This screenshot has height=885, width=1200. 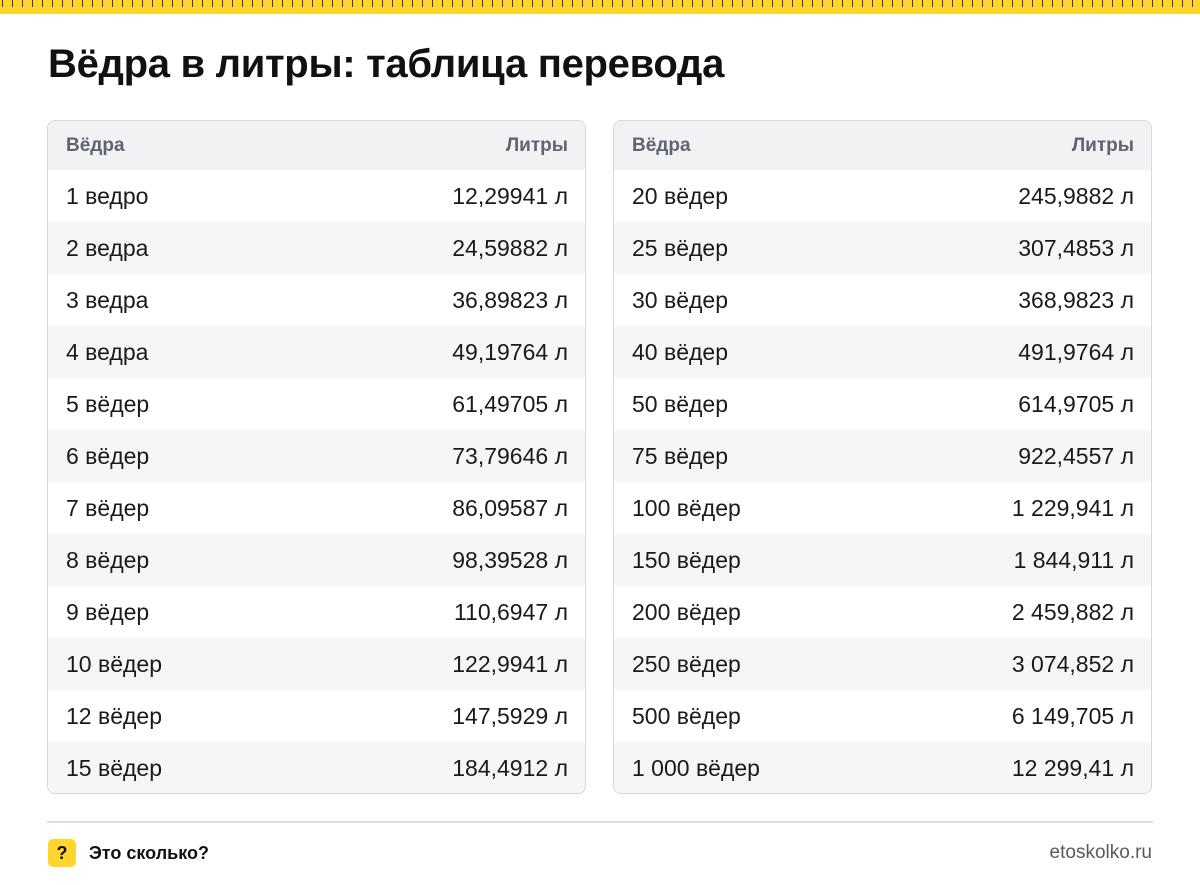 I want to click on liters-value: 184,4912 л, so click(x=510, y=767).